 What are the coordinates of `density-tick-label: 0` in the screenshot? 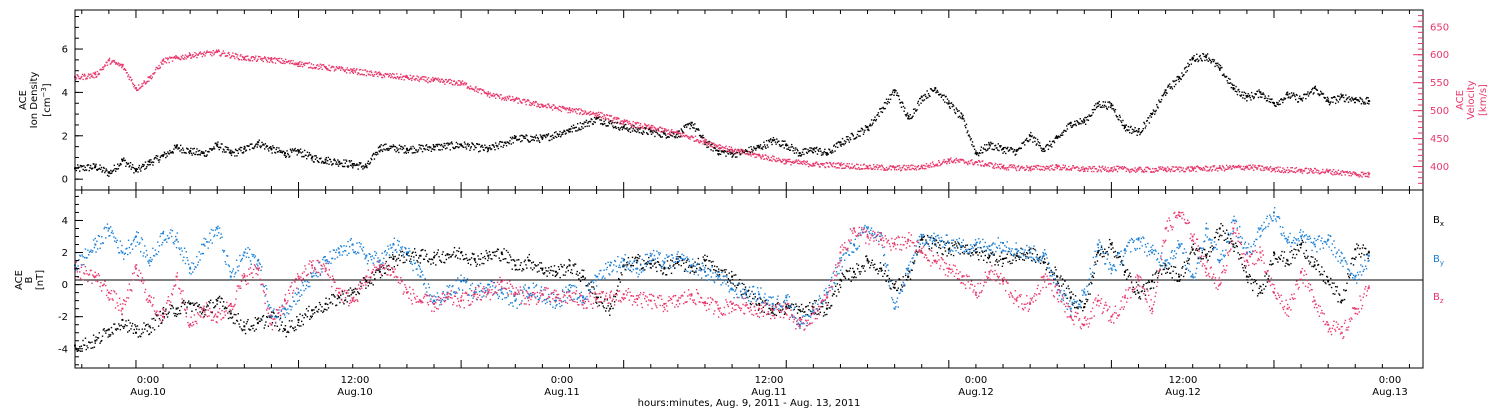 It's located at (65, 180).